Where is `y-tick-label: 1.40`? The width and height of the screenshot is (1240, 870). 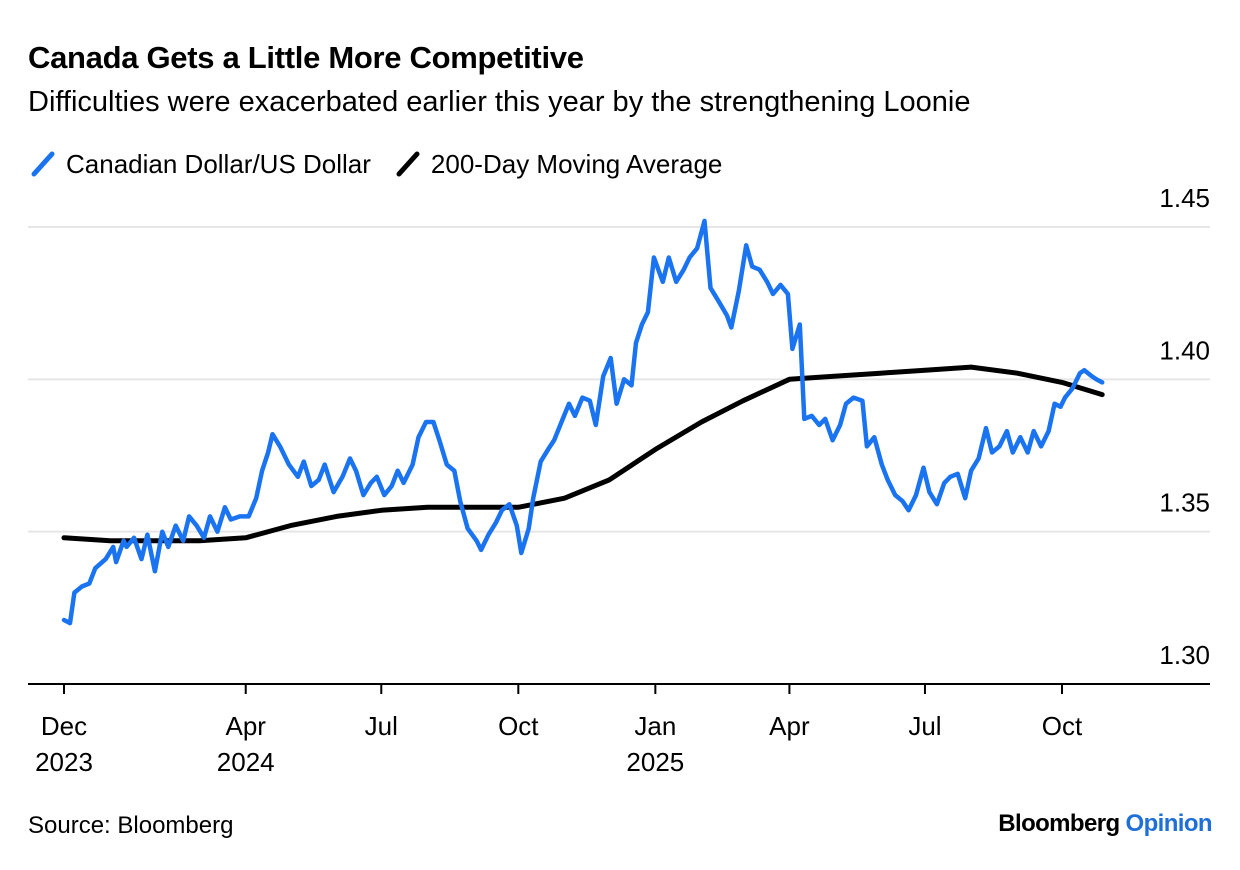
y-tick-label: 1.40 is located at coordinates (1184, 350).